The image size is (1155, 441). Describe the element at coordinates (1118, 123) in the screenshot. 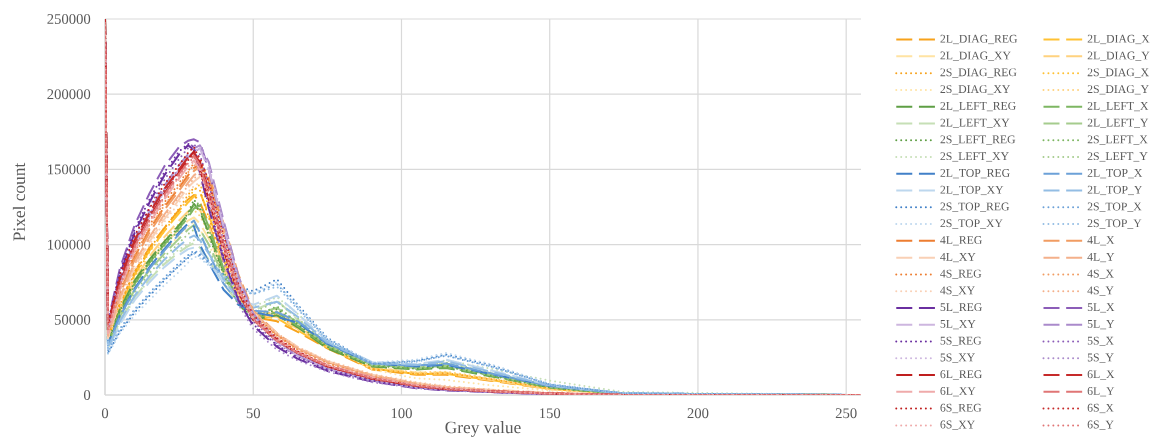

I see `legend-label: 2L_LEFT_Y` at that location.